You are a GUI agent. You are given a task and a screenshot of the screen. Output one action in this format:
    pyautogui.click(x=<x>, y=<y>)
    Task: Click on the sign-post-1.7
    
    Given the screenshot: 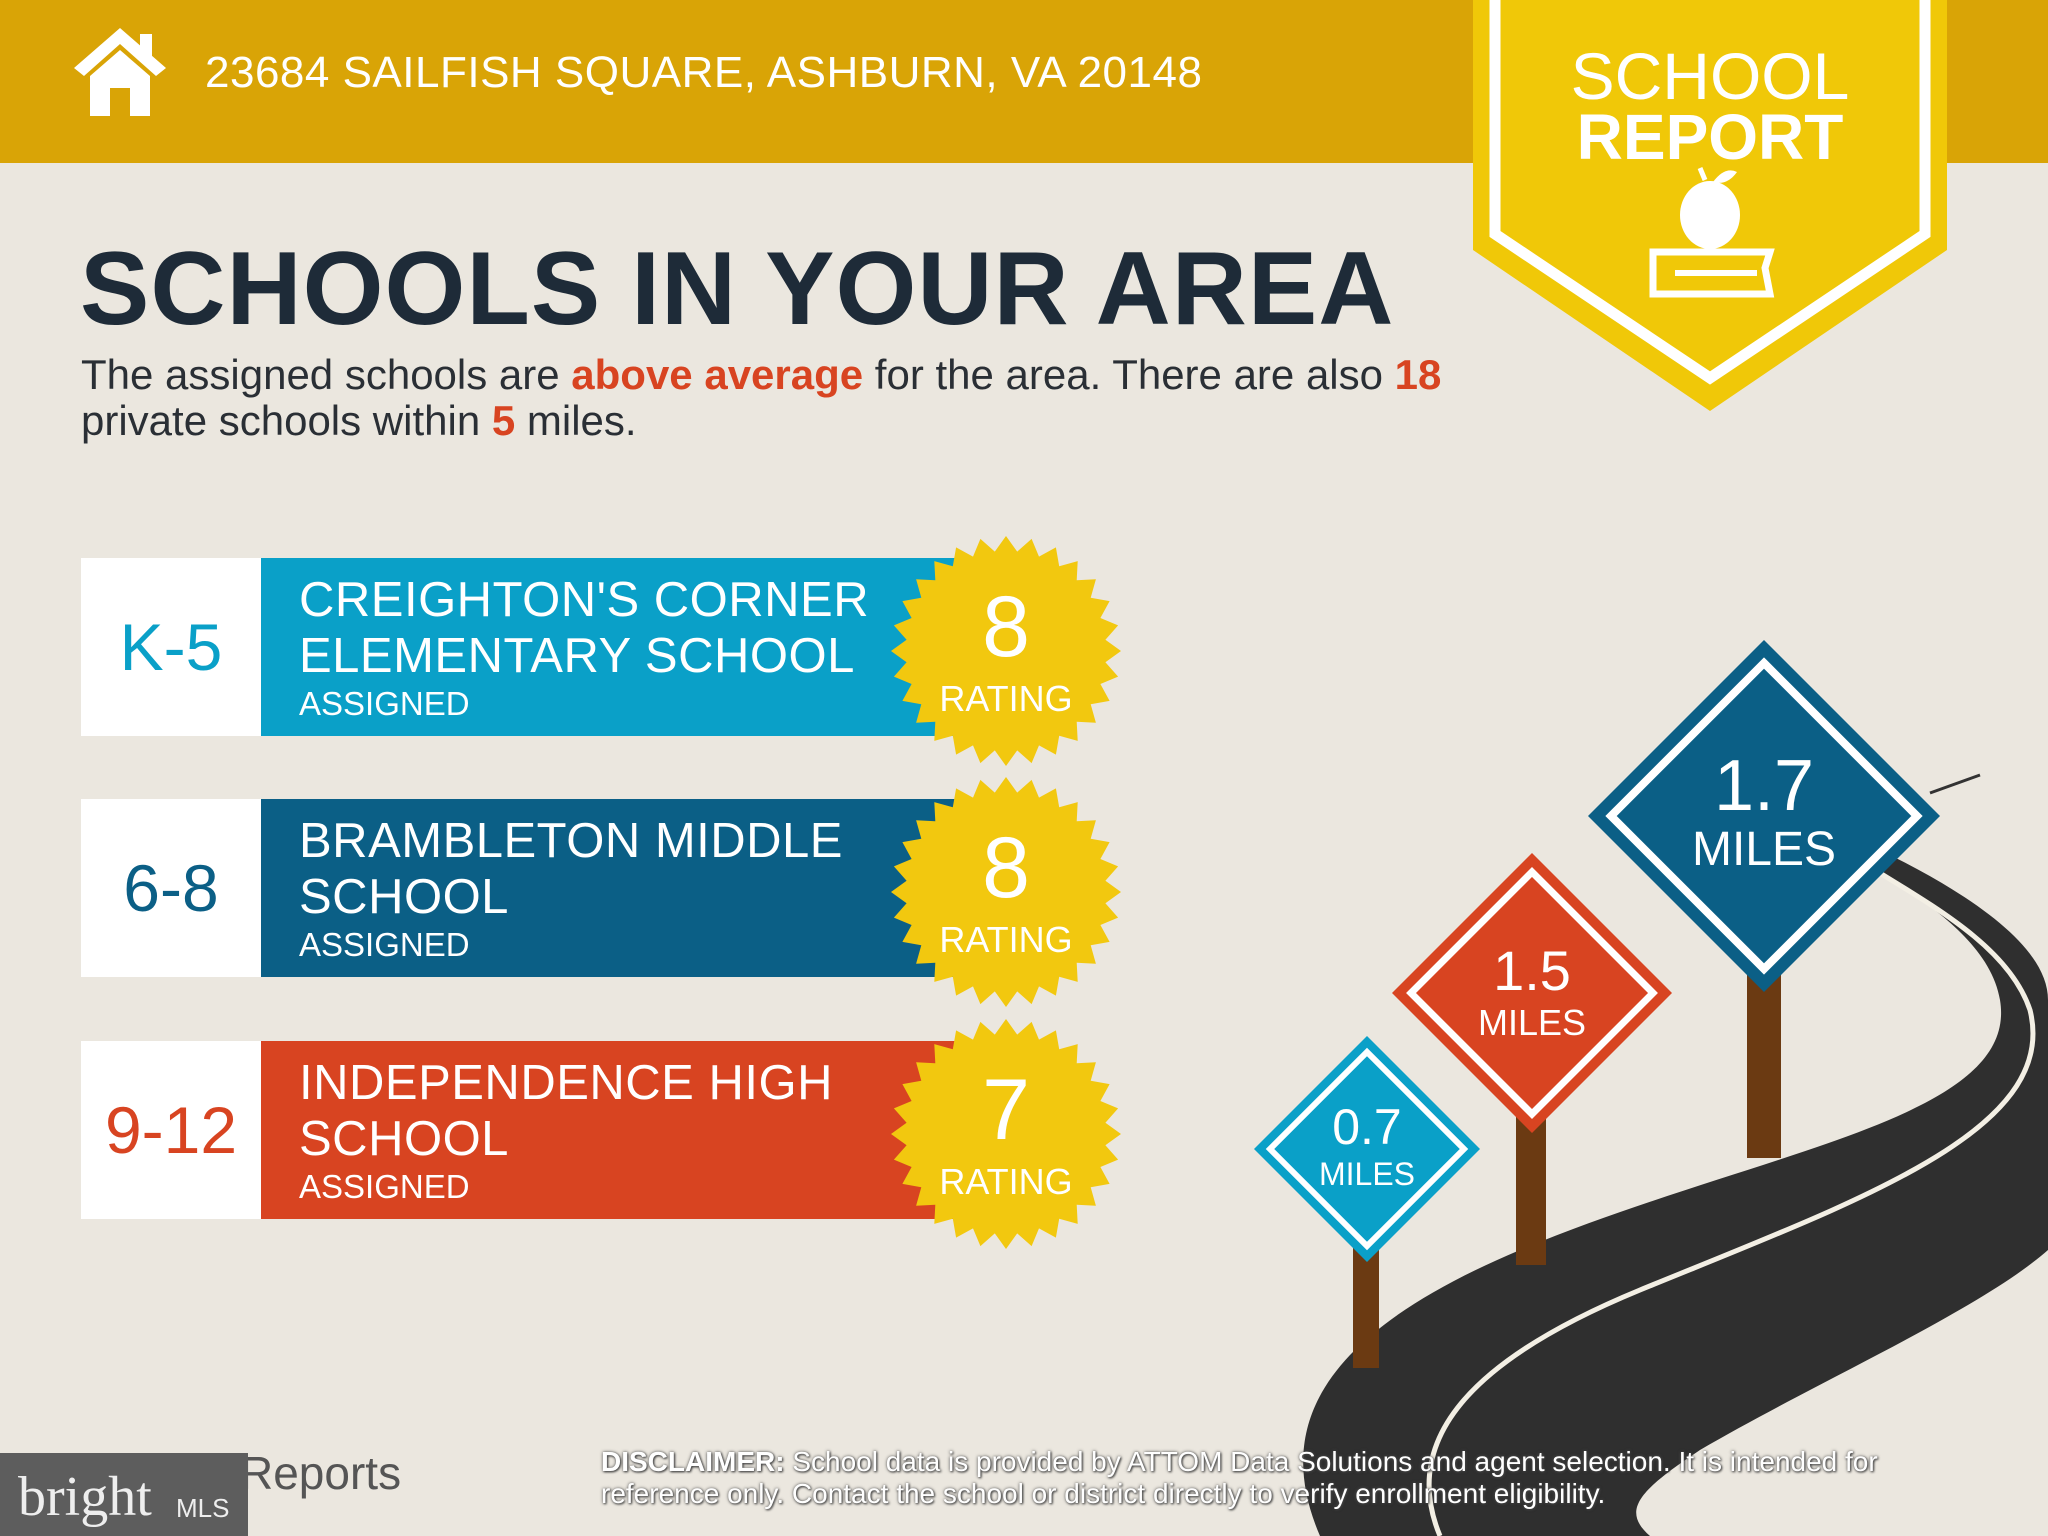 What is the action you would take?
    pyautogui.click(x=1764, y=1064)
    